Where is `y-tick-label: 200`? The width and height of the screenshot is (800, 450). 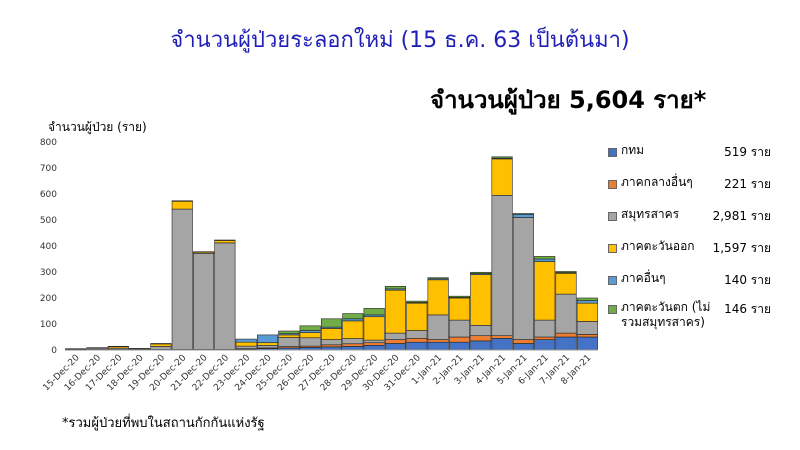 y-tick-label: 200 is located at coordinates (48, 299).